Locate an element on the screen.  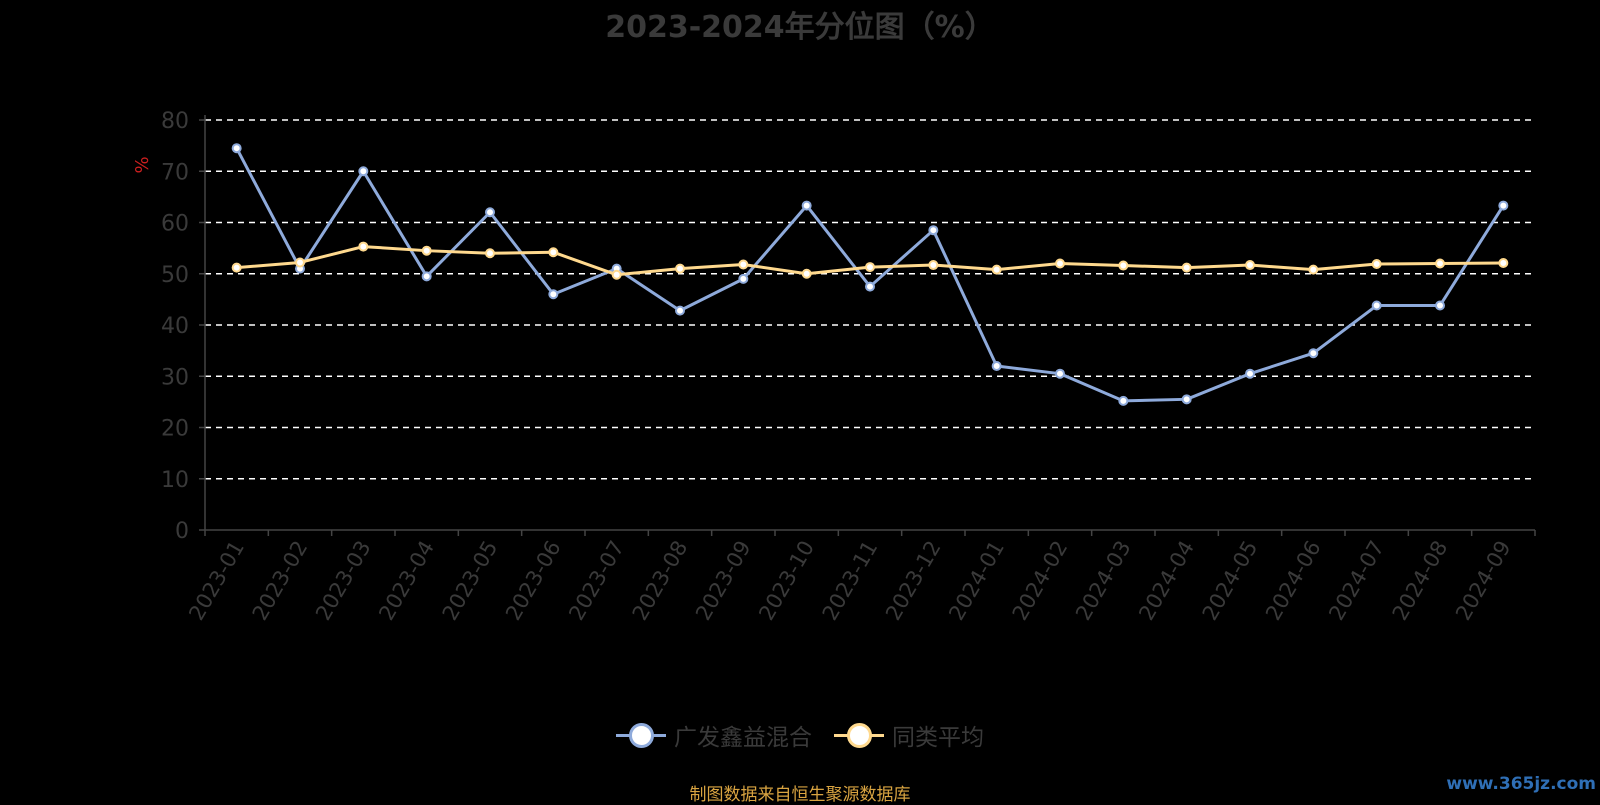
x-tick-label: 2024-09 is located at coordinates (1483, 581).